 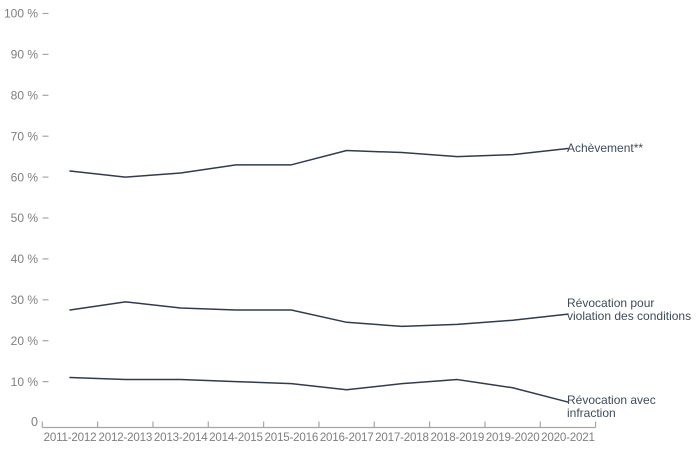 I want to click on x-tick-label: 2011-2012, so click(x=70, y=437).